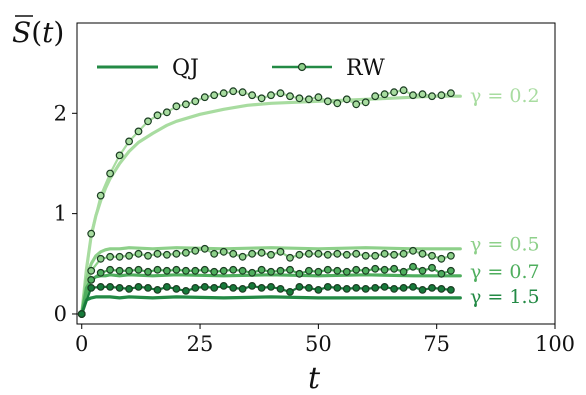 This screenshot has height=395, width=586. I want to click on gamma-label: γ = 0.2, so click(505, 96).